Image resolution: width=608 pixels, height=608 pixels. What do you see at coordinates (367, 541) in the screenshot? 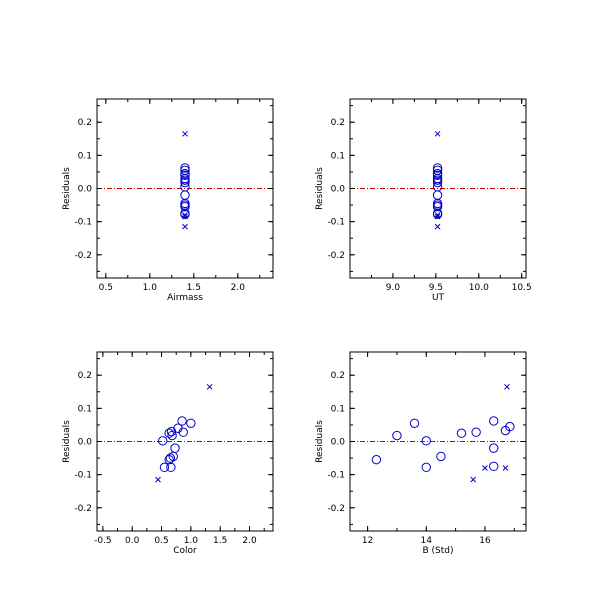
I see `x-tick-label: 12` at bounding box center [367, 541].